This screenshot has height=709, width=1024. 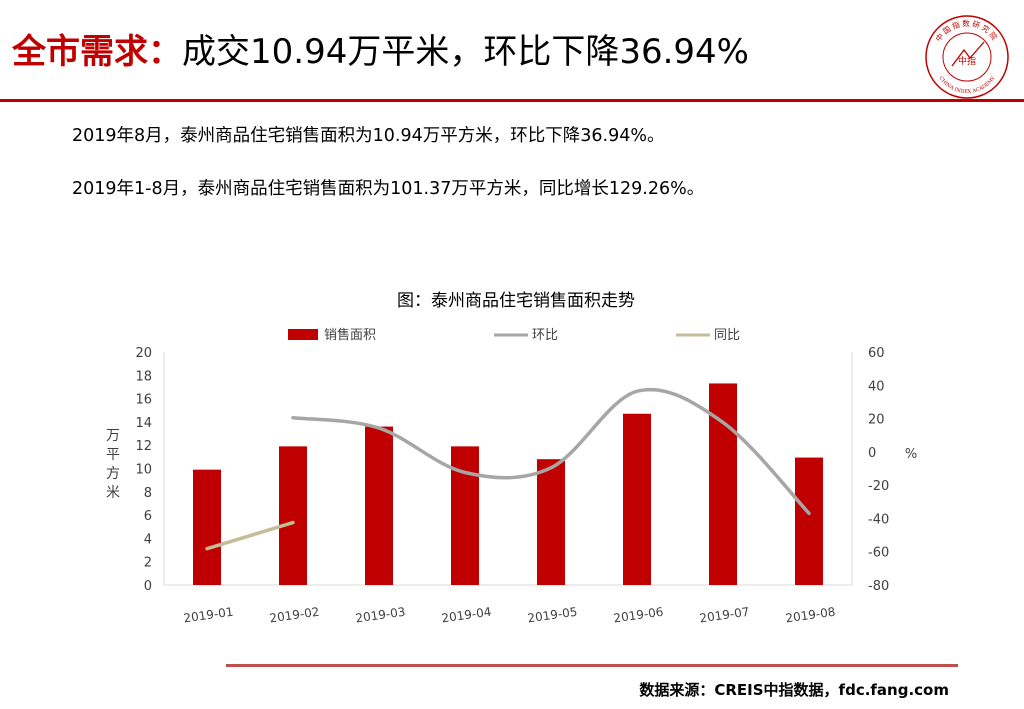 I want to click on y-tick-left-label: 18, so click(x=143, y=376).